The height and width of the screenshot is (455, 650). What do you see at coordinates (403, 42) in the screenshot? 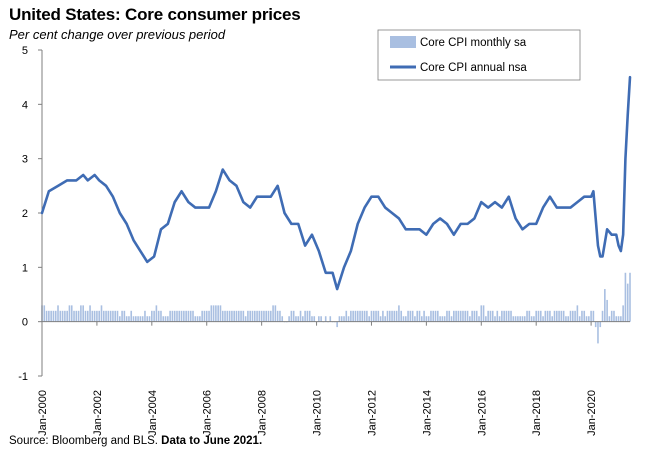
I see `legend-swatch-monthly` at bounding box center [403, 42].